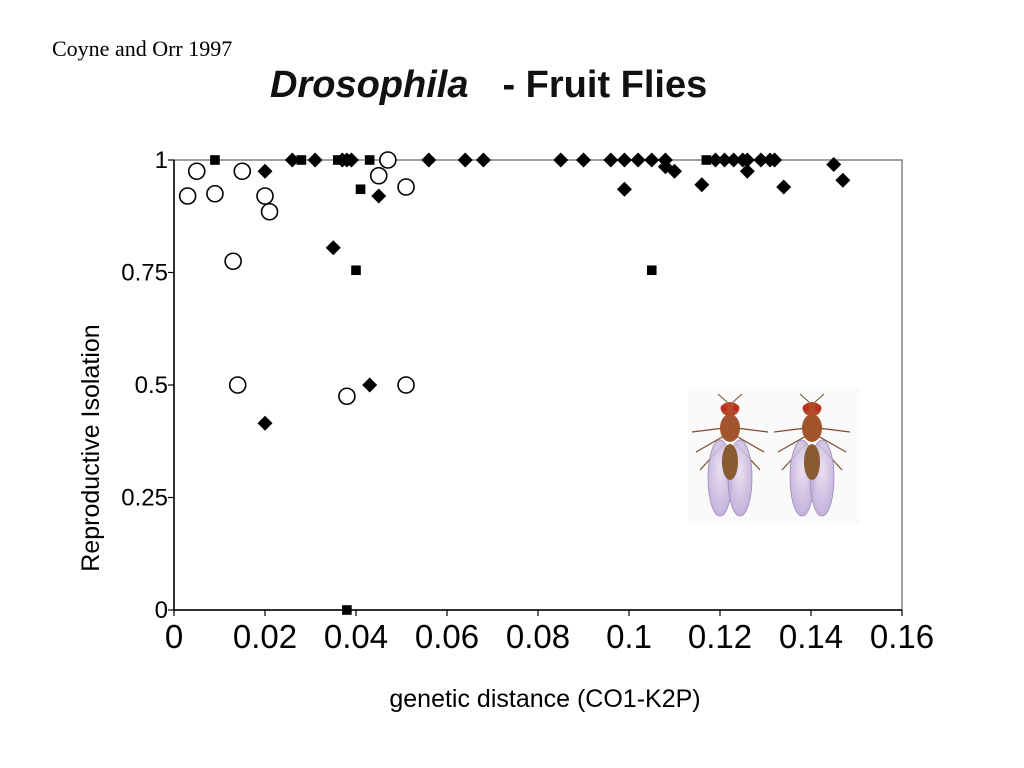 Image resolution: width=1024 pixels, height=768 pixels. I want to click on fruit-fly-left, so click(730, 455).